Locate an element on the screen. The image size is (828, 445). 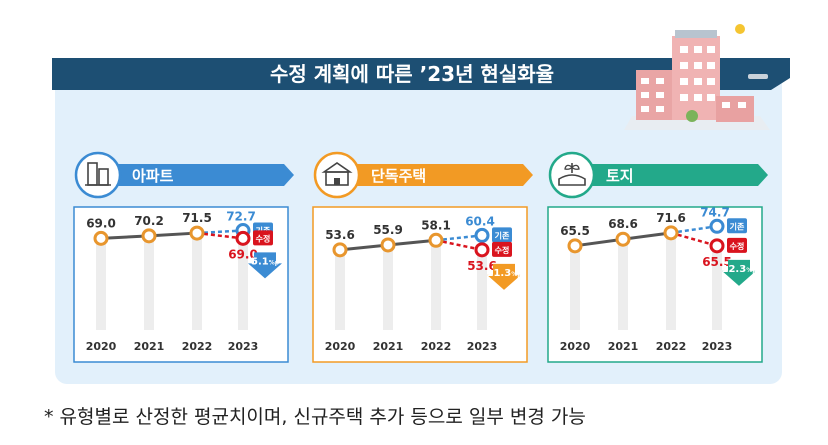
data-label: 70.2 is located at coordinates (149, 221).